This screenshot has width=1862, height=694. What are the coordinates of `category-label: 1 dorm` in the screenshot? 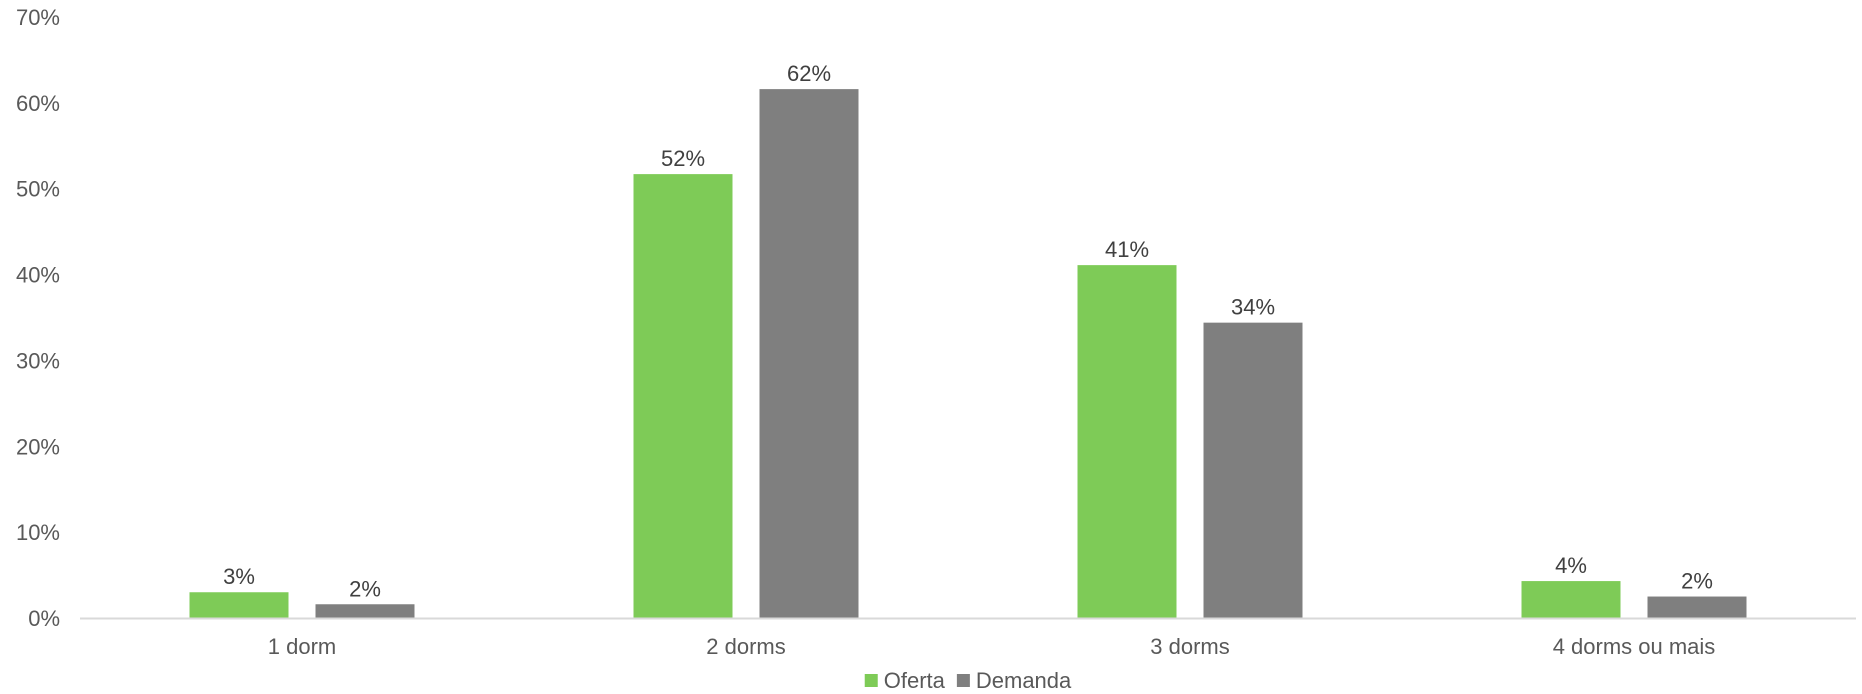 It's located at (302, 646).